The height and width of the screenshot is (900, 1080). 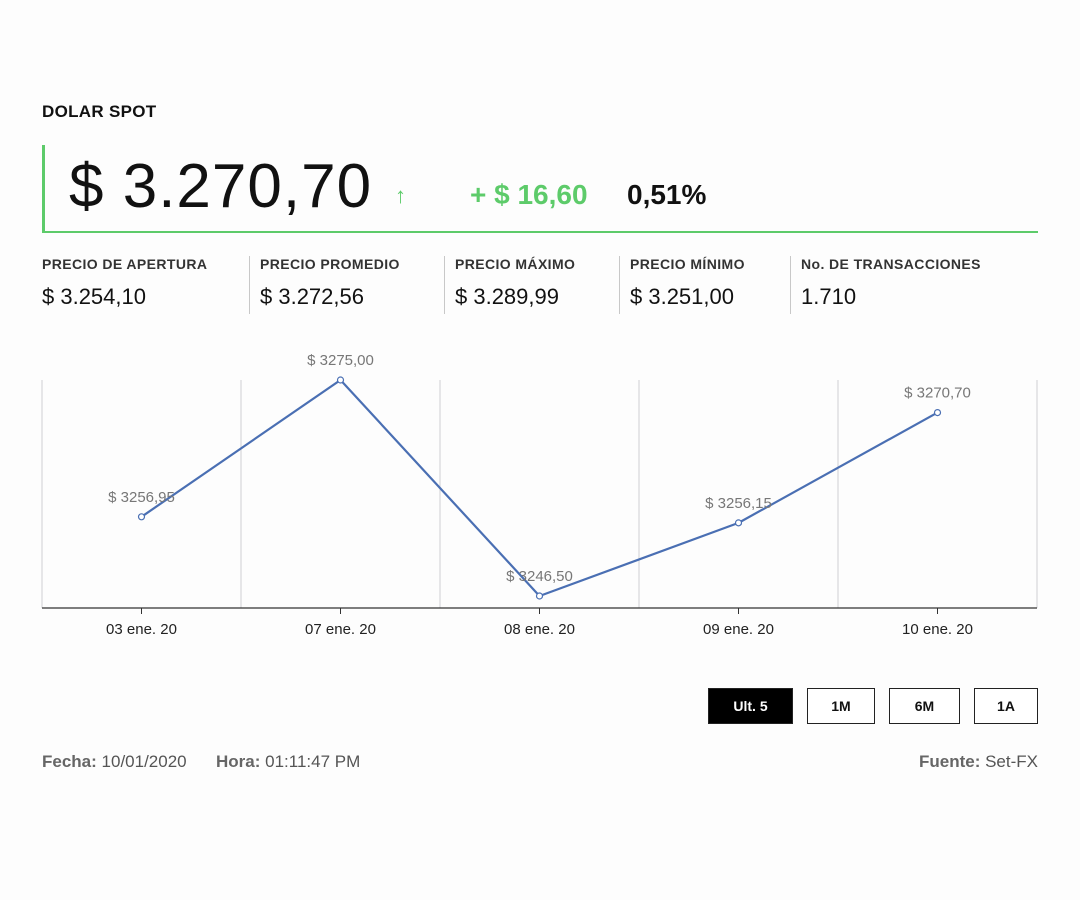 I want to click on footer-time: Hora: 01:11:47 PM, so click(x=288, y=762).